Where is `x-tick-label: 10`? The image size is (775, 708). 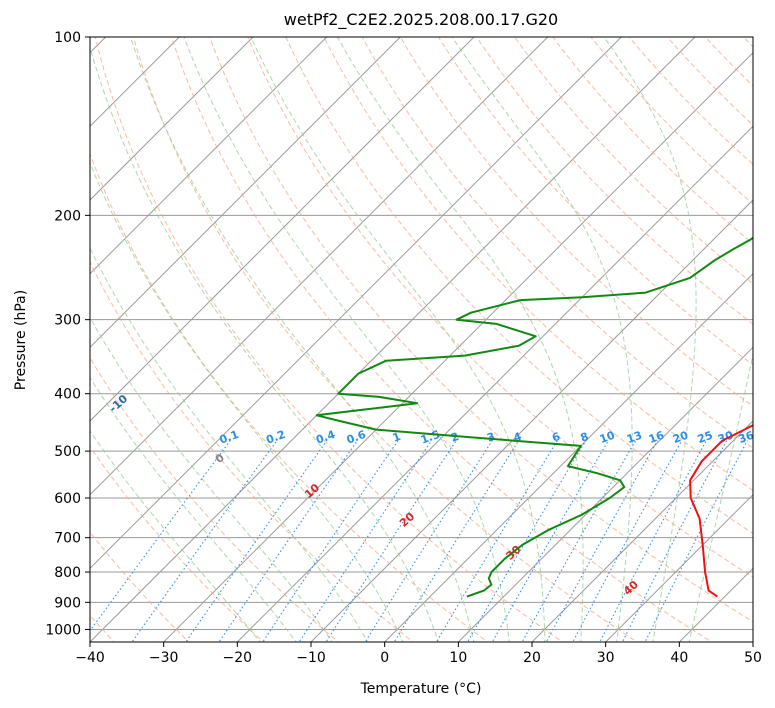 x-tick-label: 10 is located at coordinates (458, 658).